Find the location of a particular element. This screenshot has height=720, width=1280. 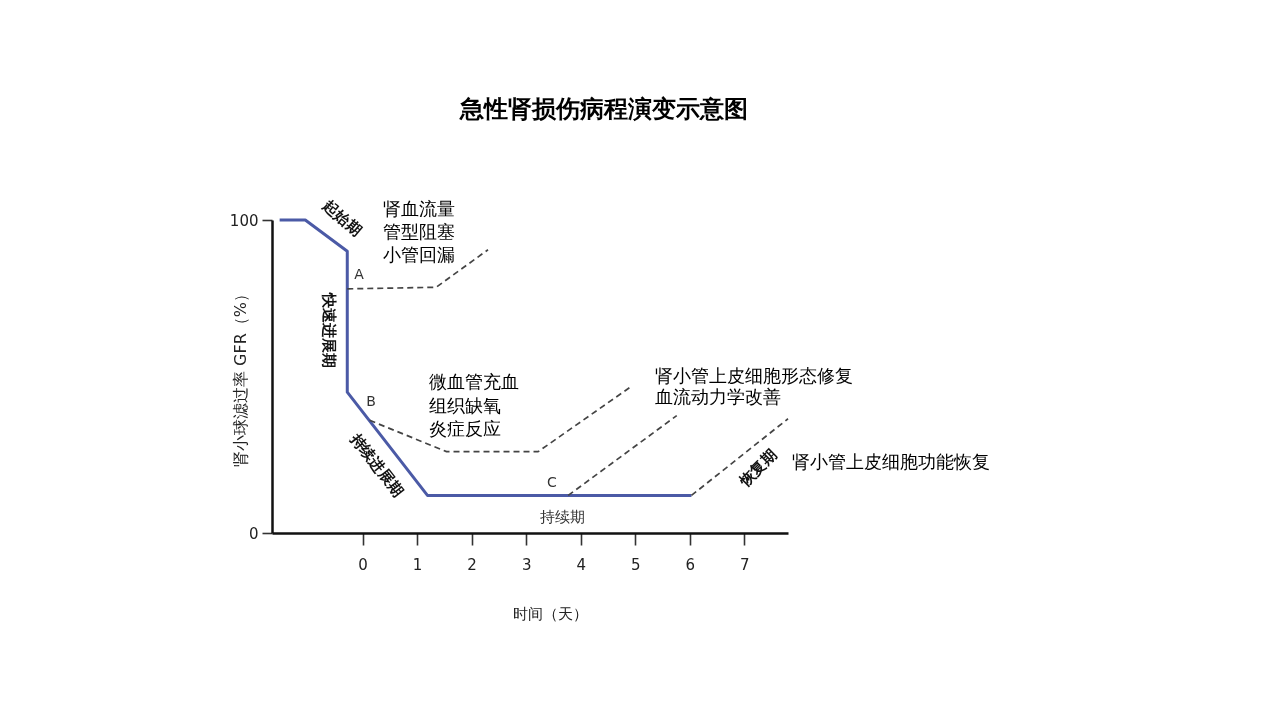

text: 肾小管上皮细胞功能恢复 is located at coordinates (891, 461).